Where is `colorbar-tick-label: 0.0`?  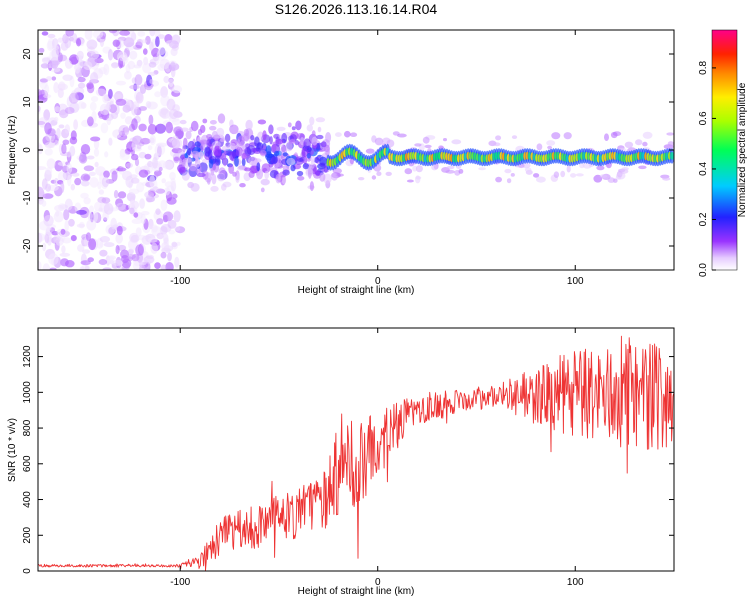
colorbar-tick-label: 0.0 is located at coordinates (703, 270).